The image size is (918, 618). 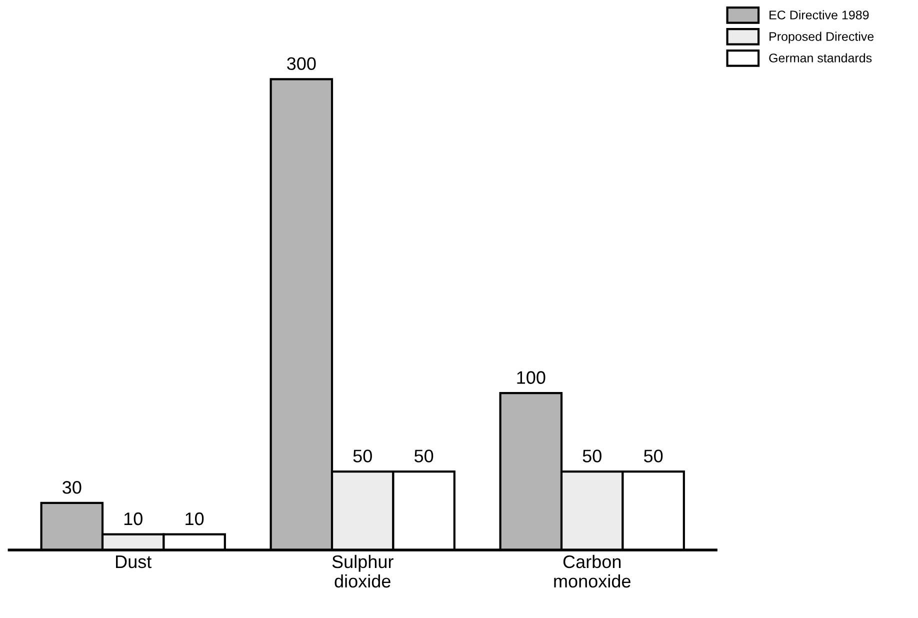 What do you see at coordinates (72, 487) in the screenshot?
I see `data-label: 30` at bounding box center [72, 487].